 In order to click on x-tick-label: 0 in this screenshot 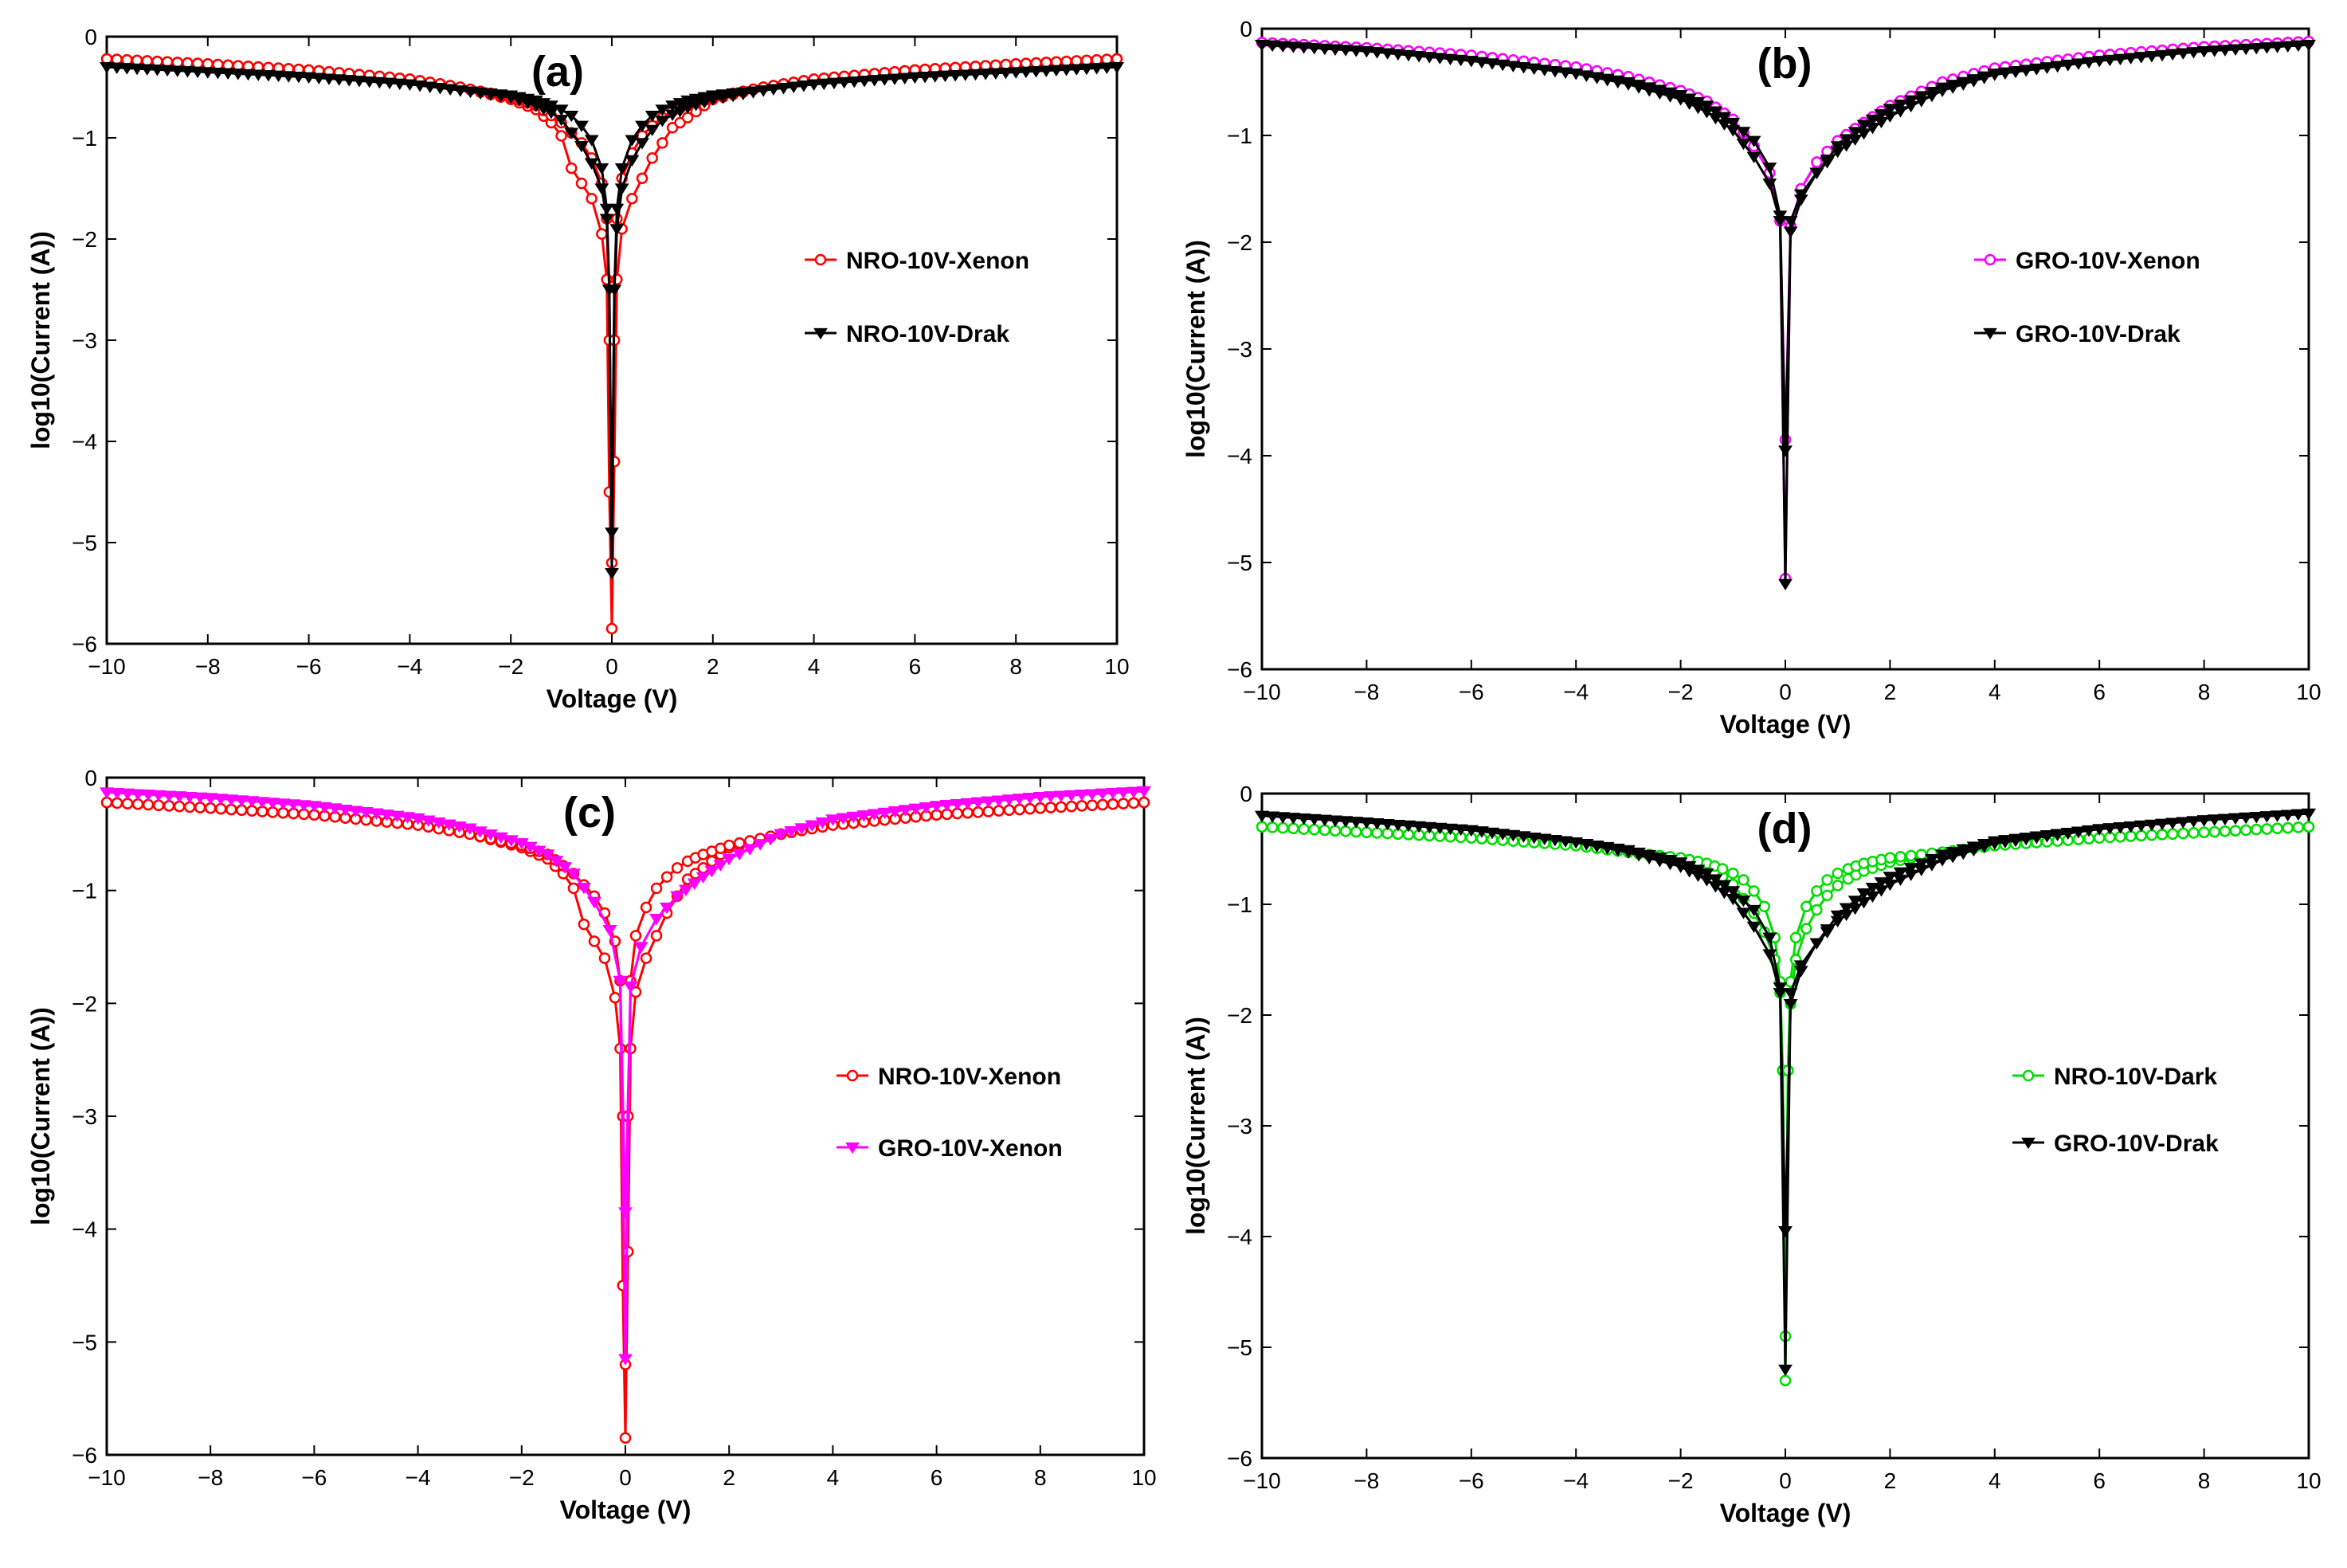, I will do `click(1786, 692)`.